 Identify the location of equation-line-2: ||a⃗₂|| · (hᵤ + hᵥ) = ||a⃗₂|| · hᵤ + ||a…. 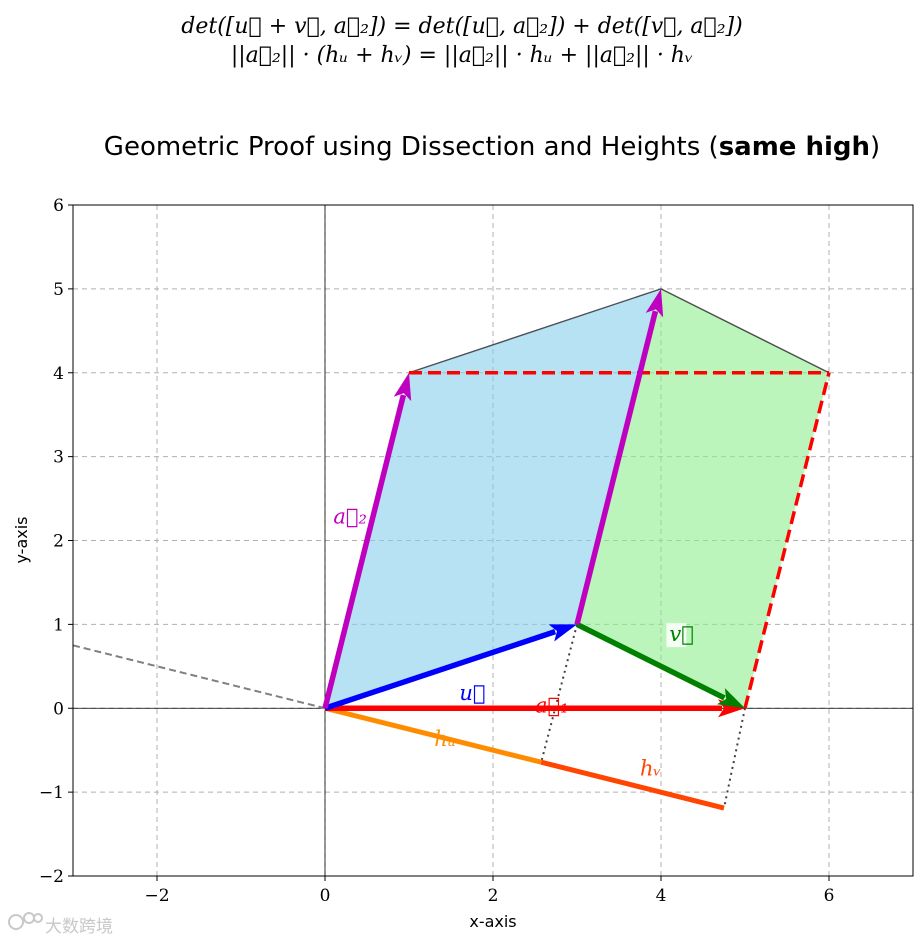
(462, 55).